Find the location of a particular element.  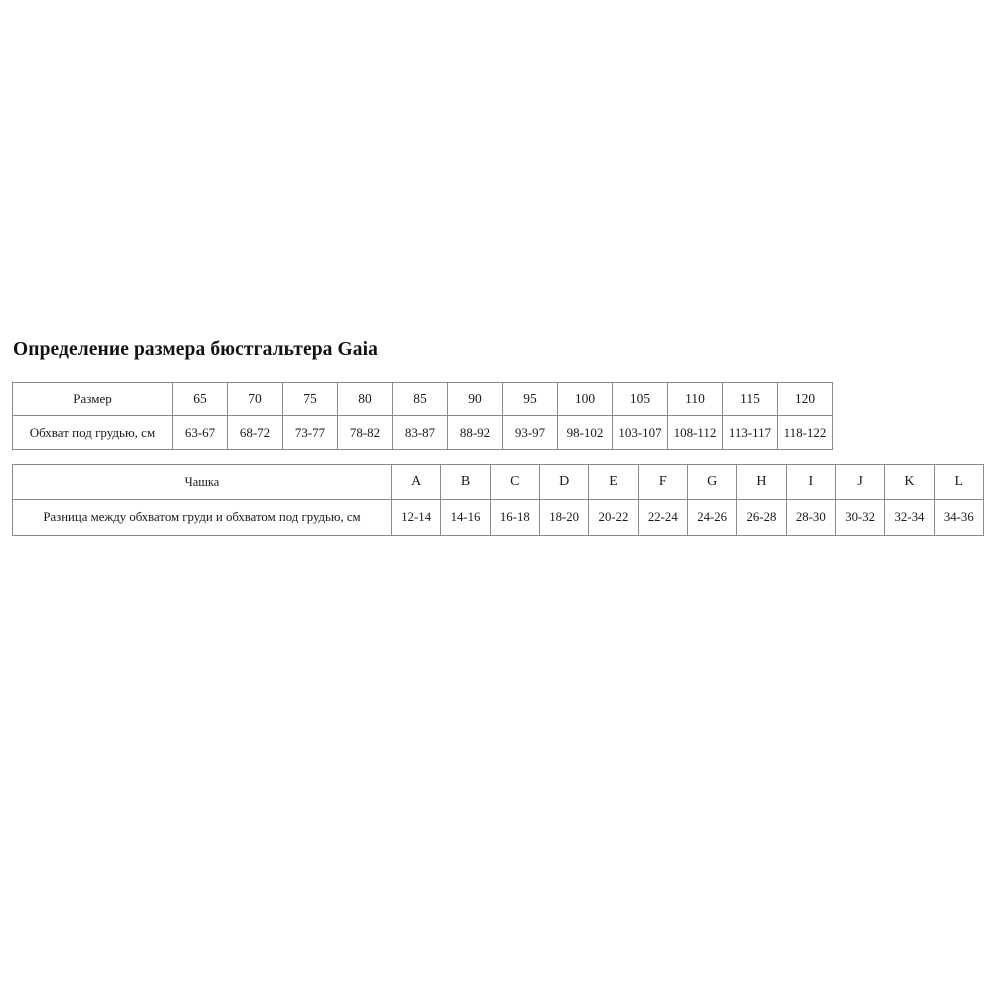

underbust-value: 68-72 is located at coordinates (255, 432).